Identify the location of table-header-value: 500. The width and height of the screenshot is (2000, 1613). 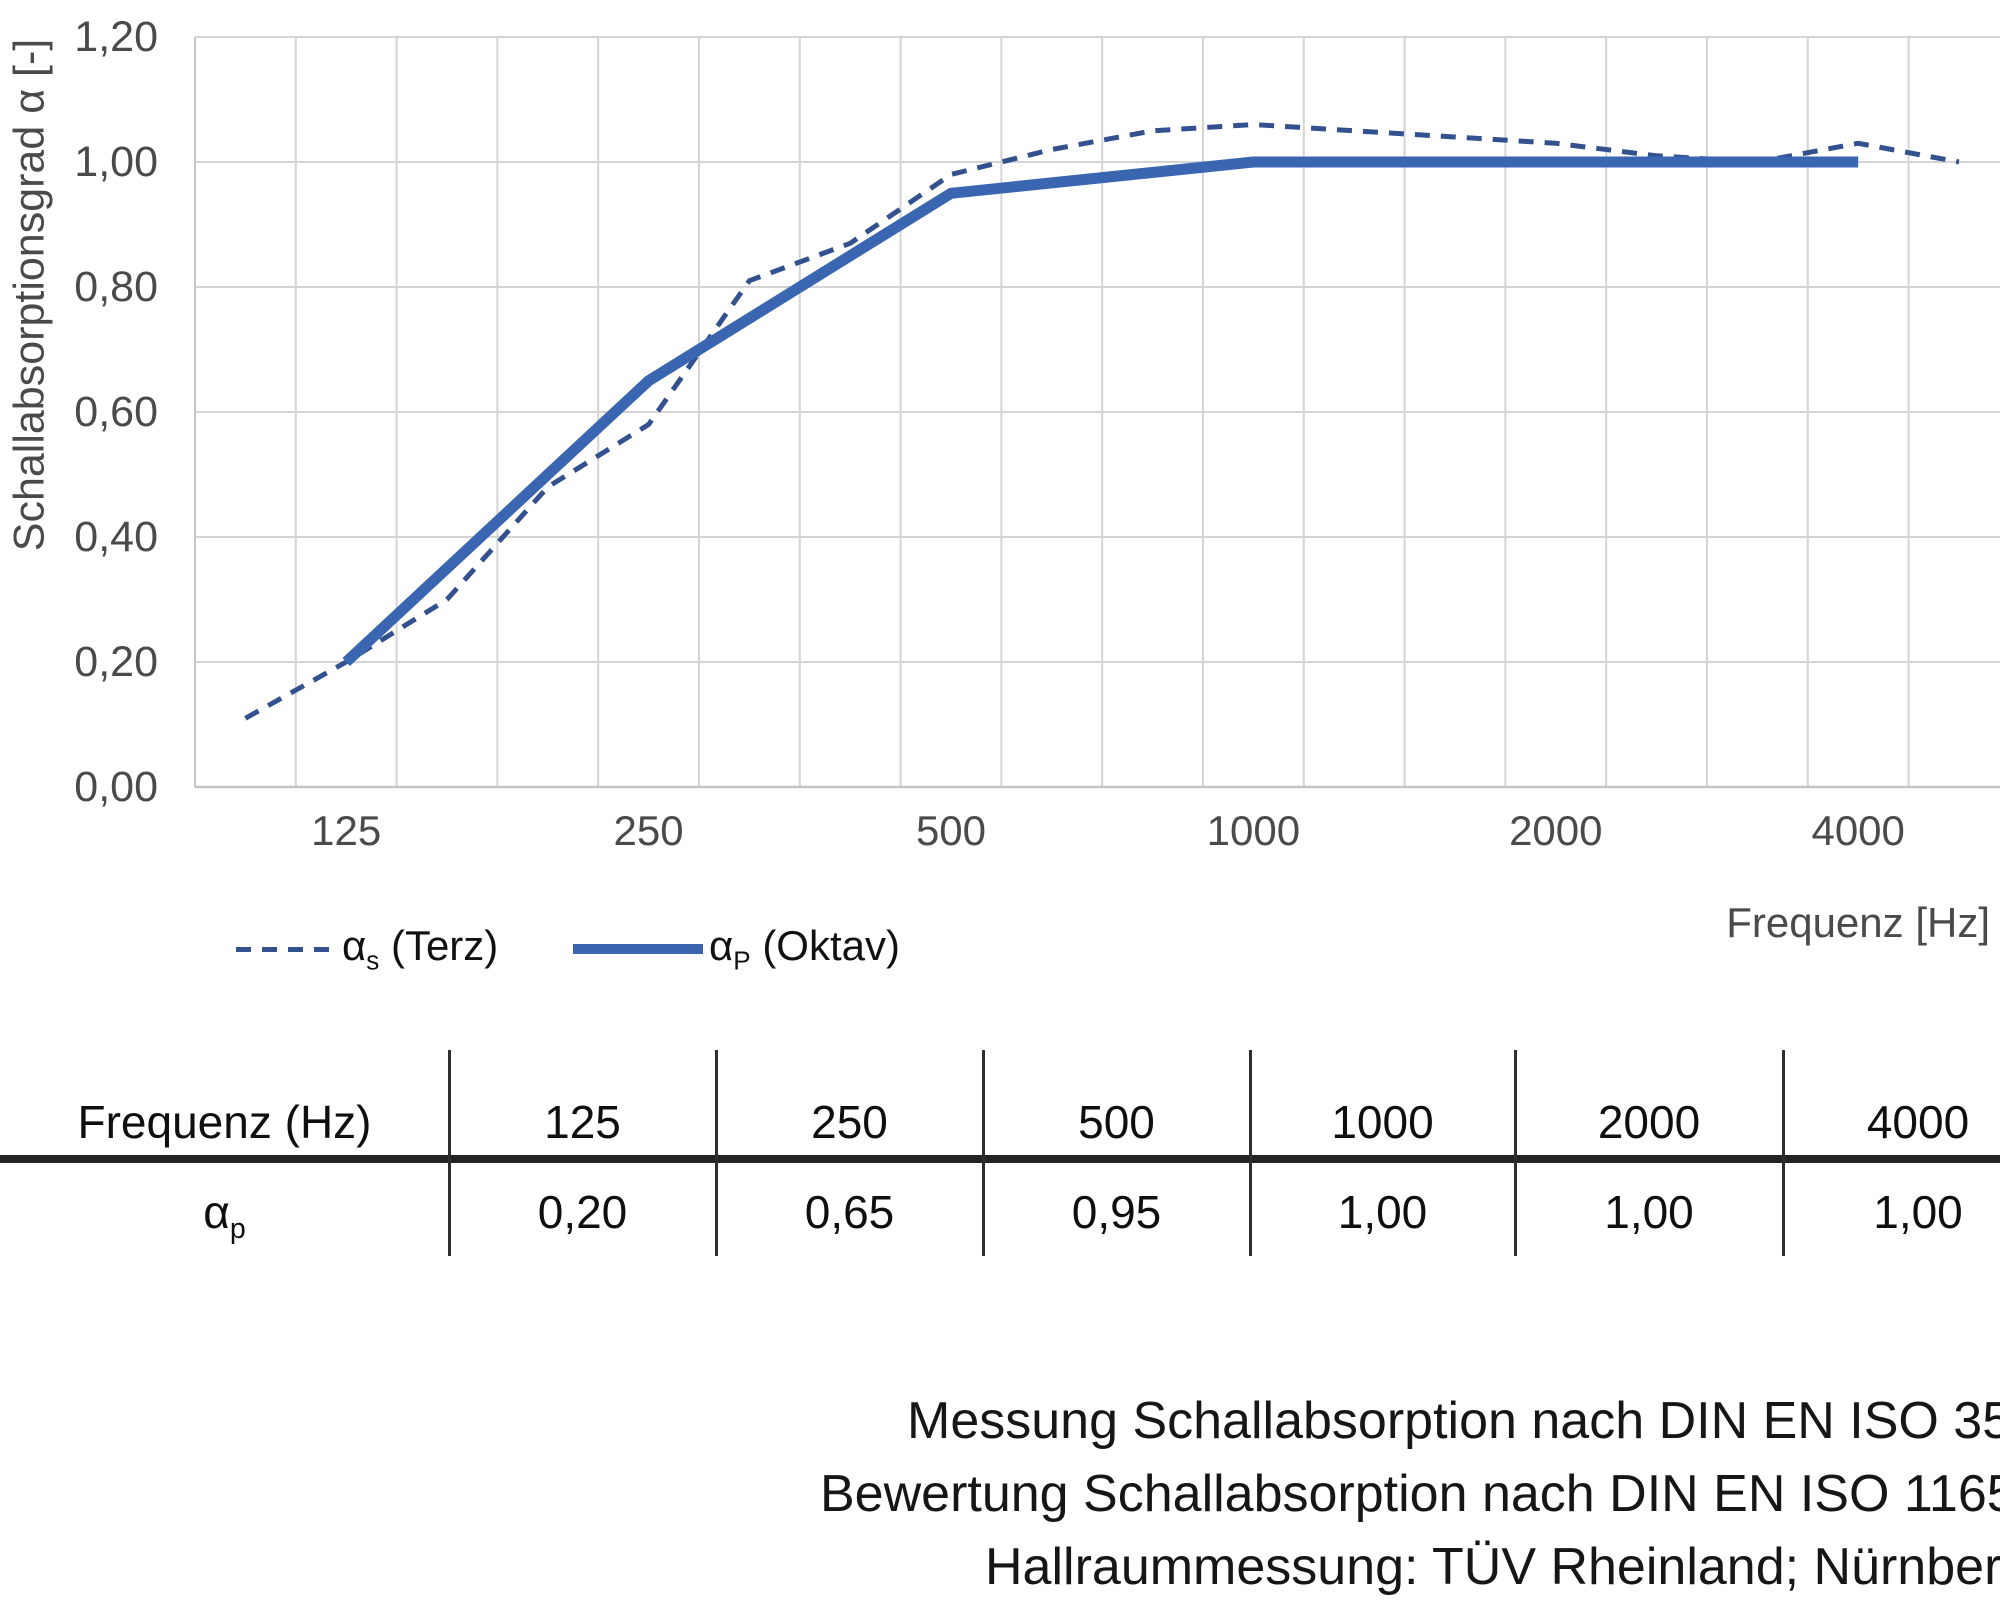
(1116, 1122).